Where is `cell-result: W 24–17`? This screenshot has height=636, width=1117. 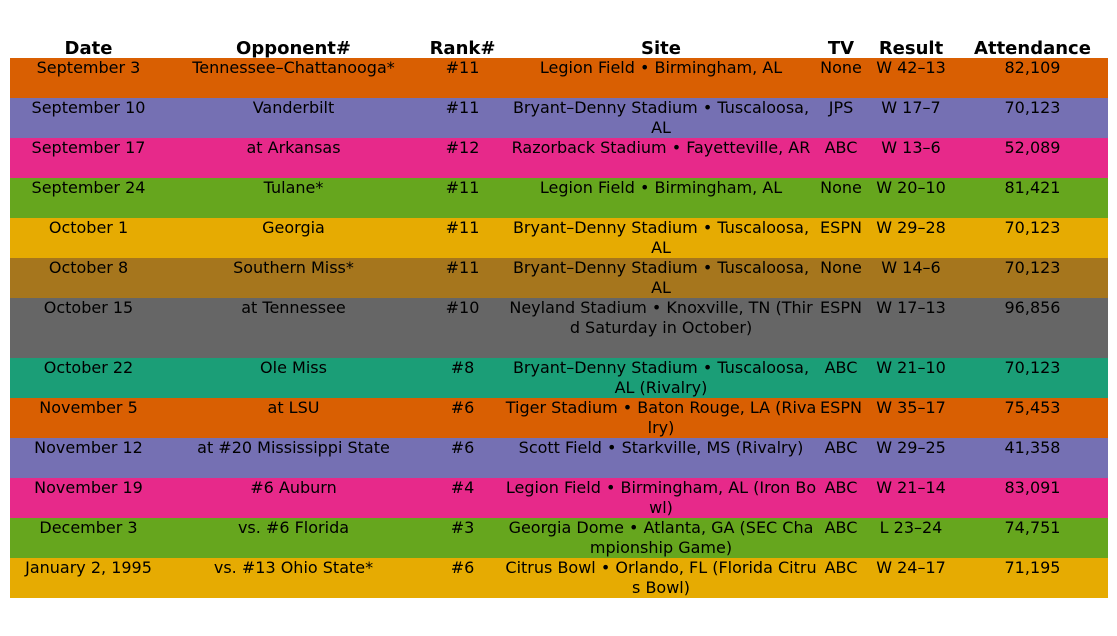 cell-result: W 24–17 is located at coordinates (911, 578).